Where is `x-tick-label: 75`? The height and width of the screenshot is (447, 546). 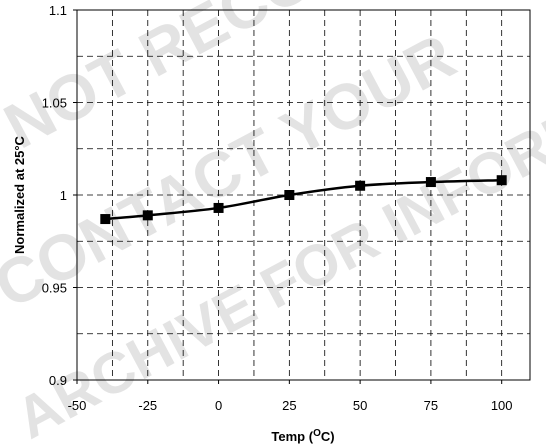
x-tick-label: 75 is located at coordinates (431, 405).